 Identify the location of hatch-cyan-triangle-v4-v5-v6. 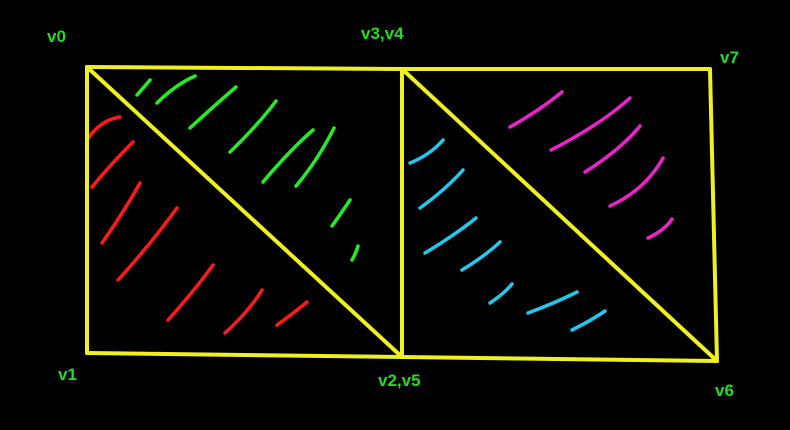
(507, 235).